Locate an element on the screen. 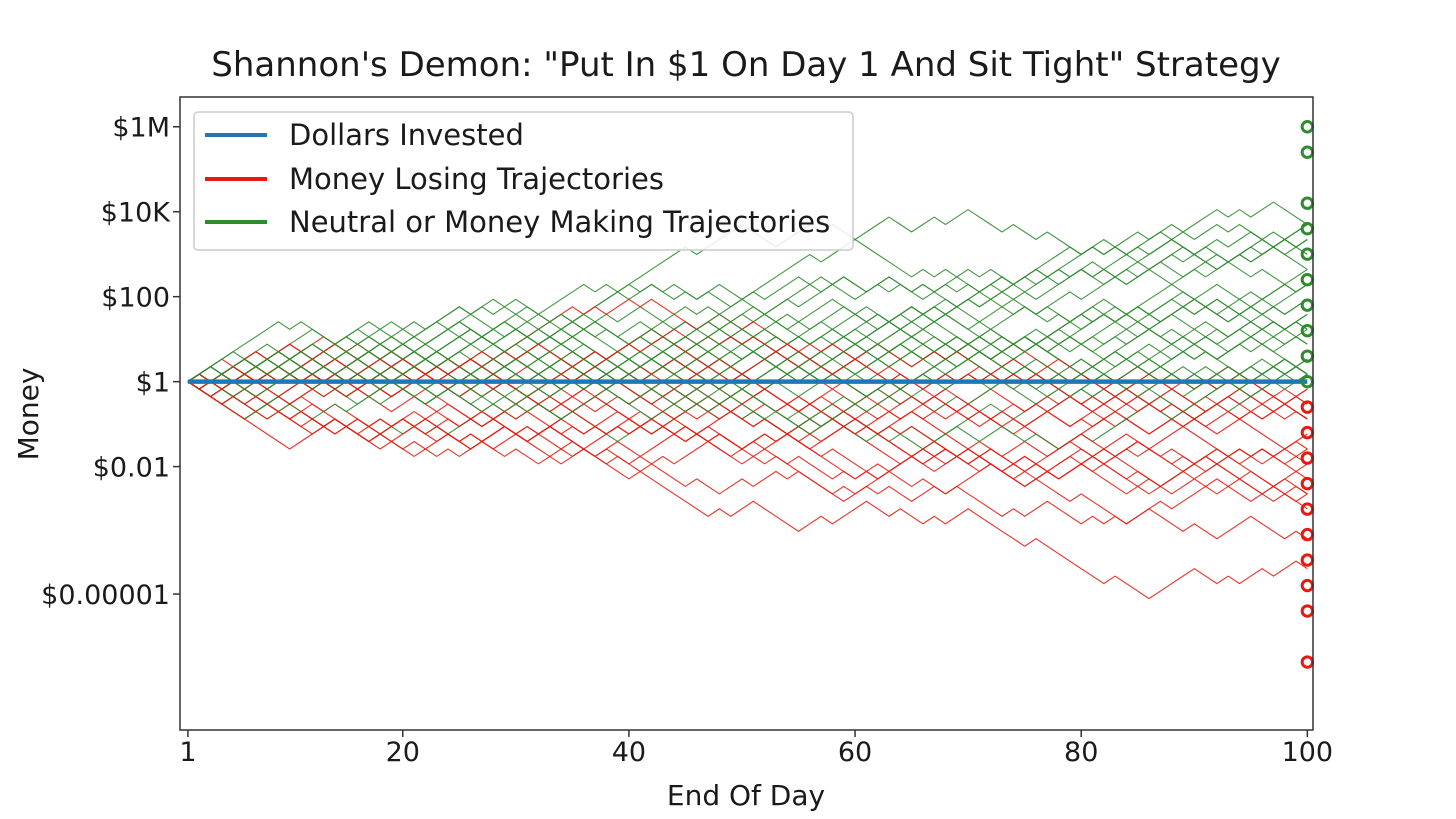 Image resolution: width=1456 pixels, height=819 pixels. y-tick-label: $0.00001 is located at coordinates (105, 595).